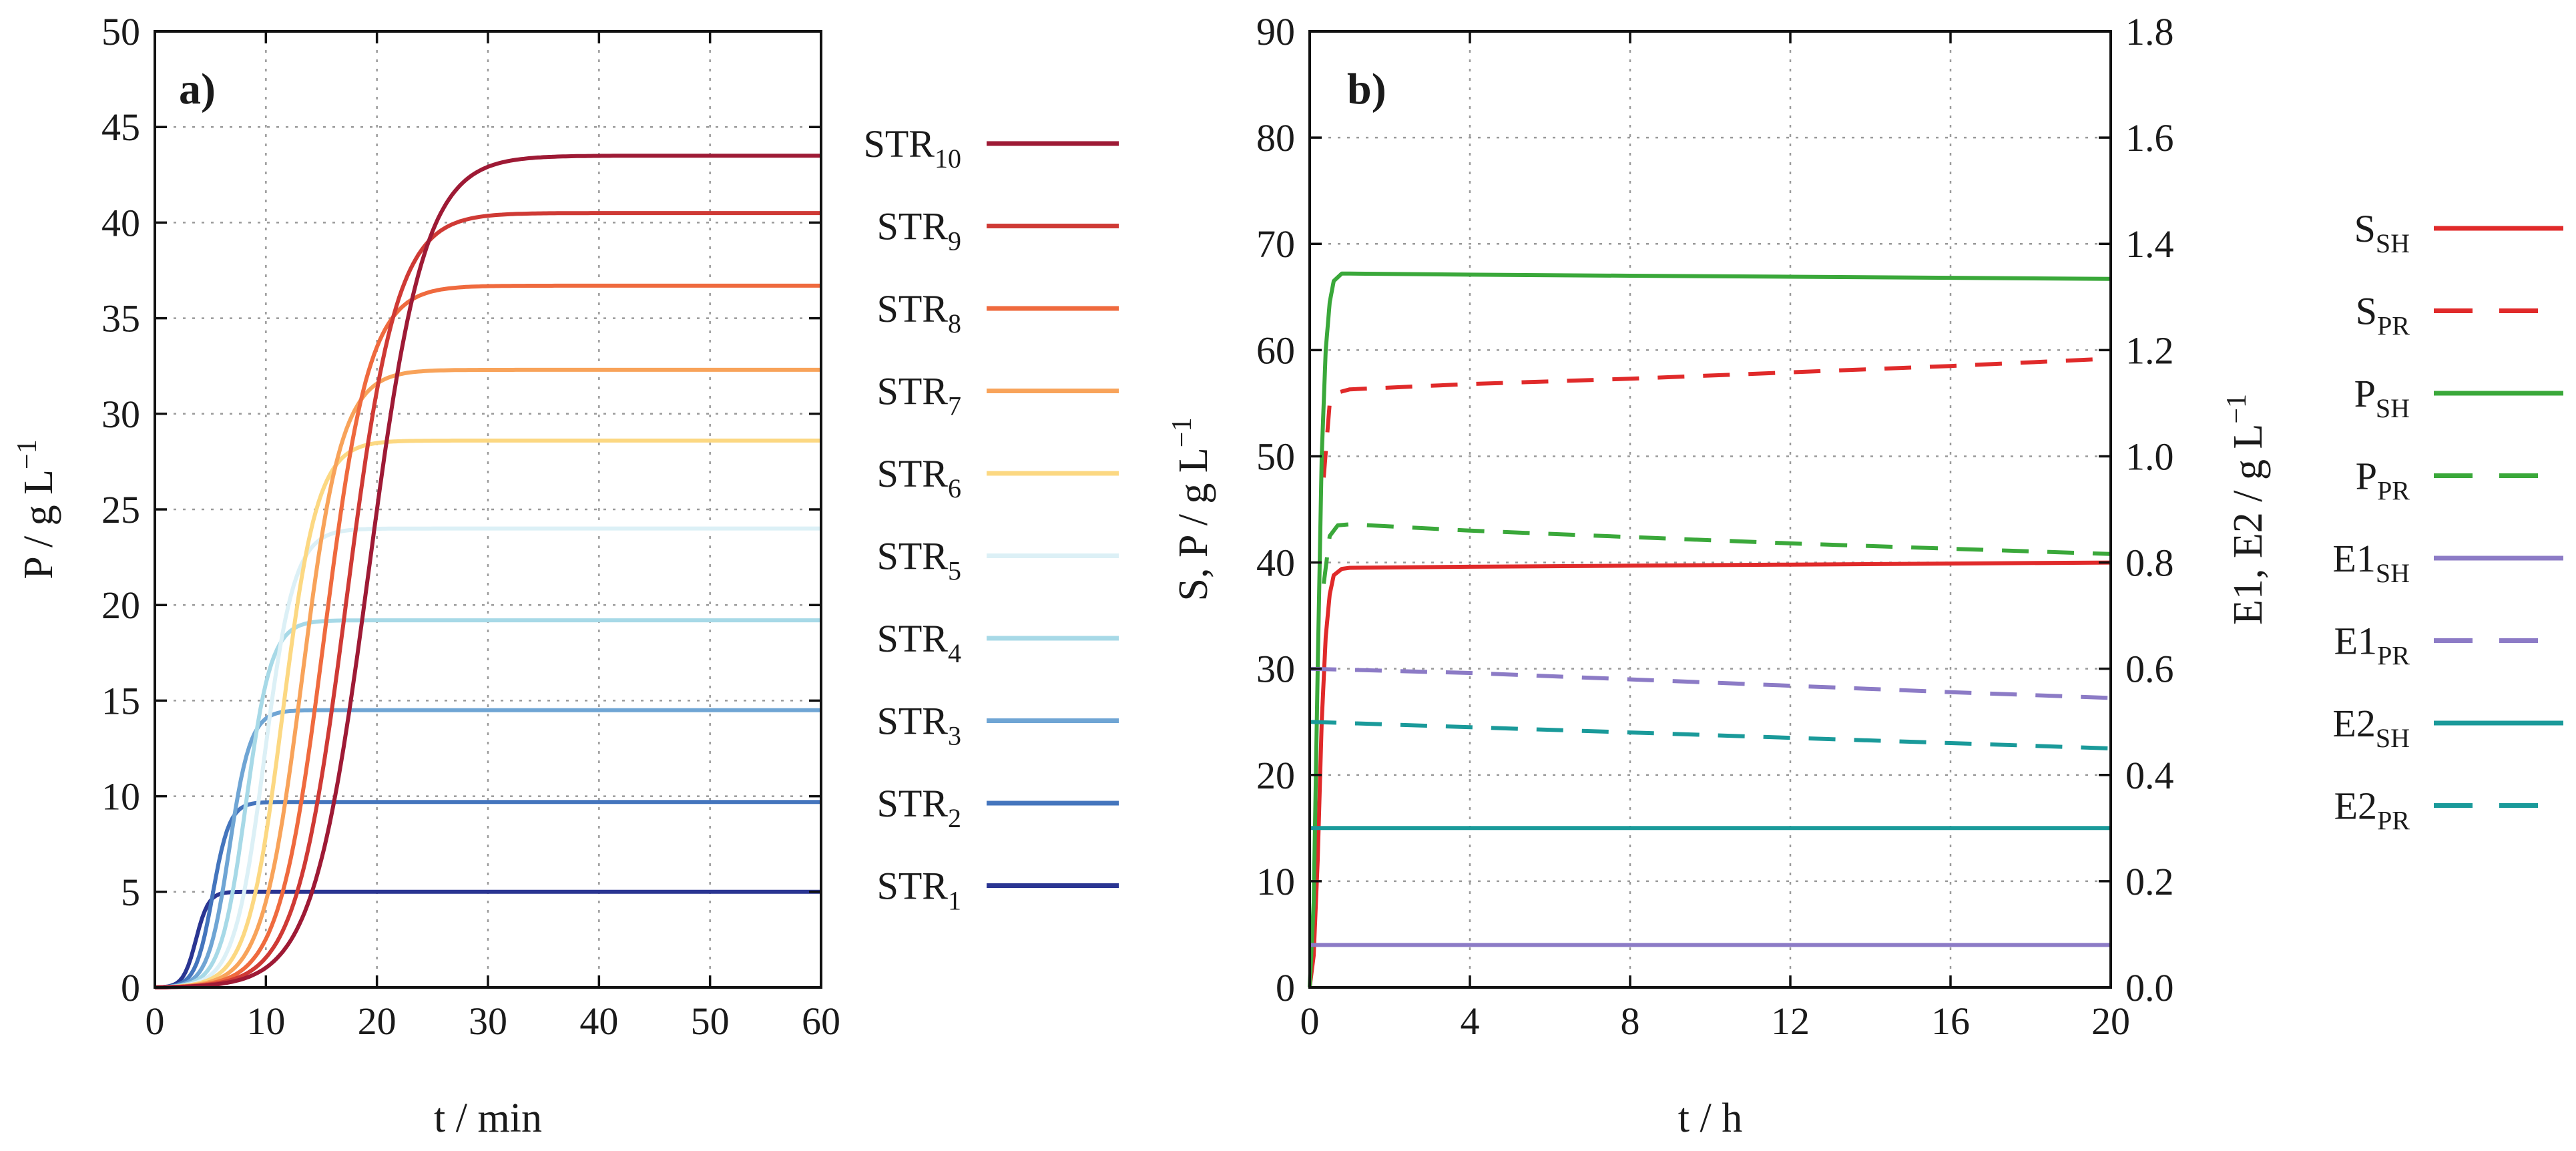  I want to click on panel-b-ytick-label: 50, so click(1275, 456).